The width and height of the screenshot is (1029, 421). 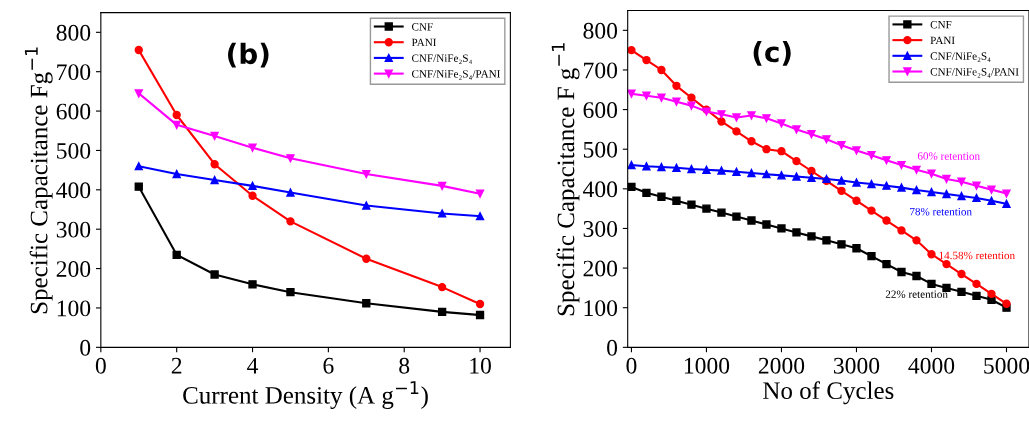 What do you see at coordinates (38, 180) in the screenshot?
I see `y-axis-title: Specific Capacitance Fg$^{−1}$` at bounding box center [38, 180].